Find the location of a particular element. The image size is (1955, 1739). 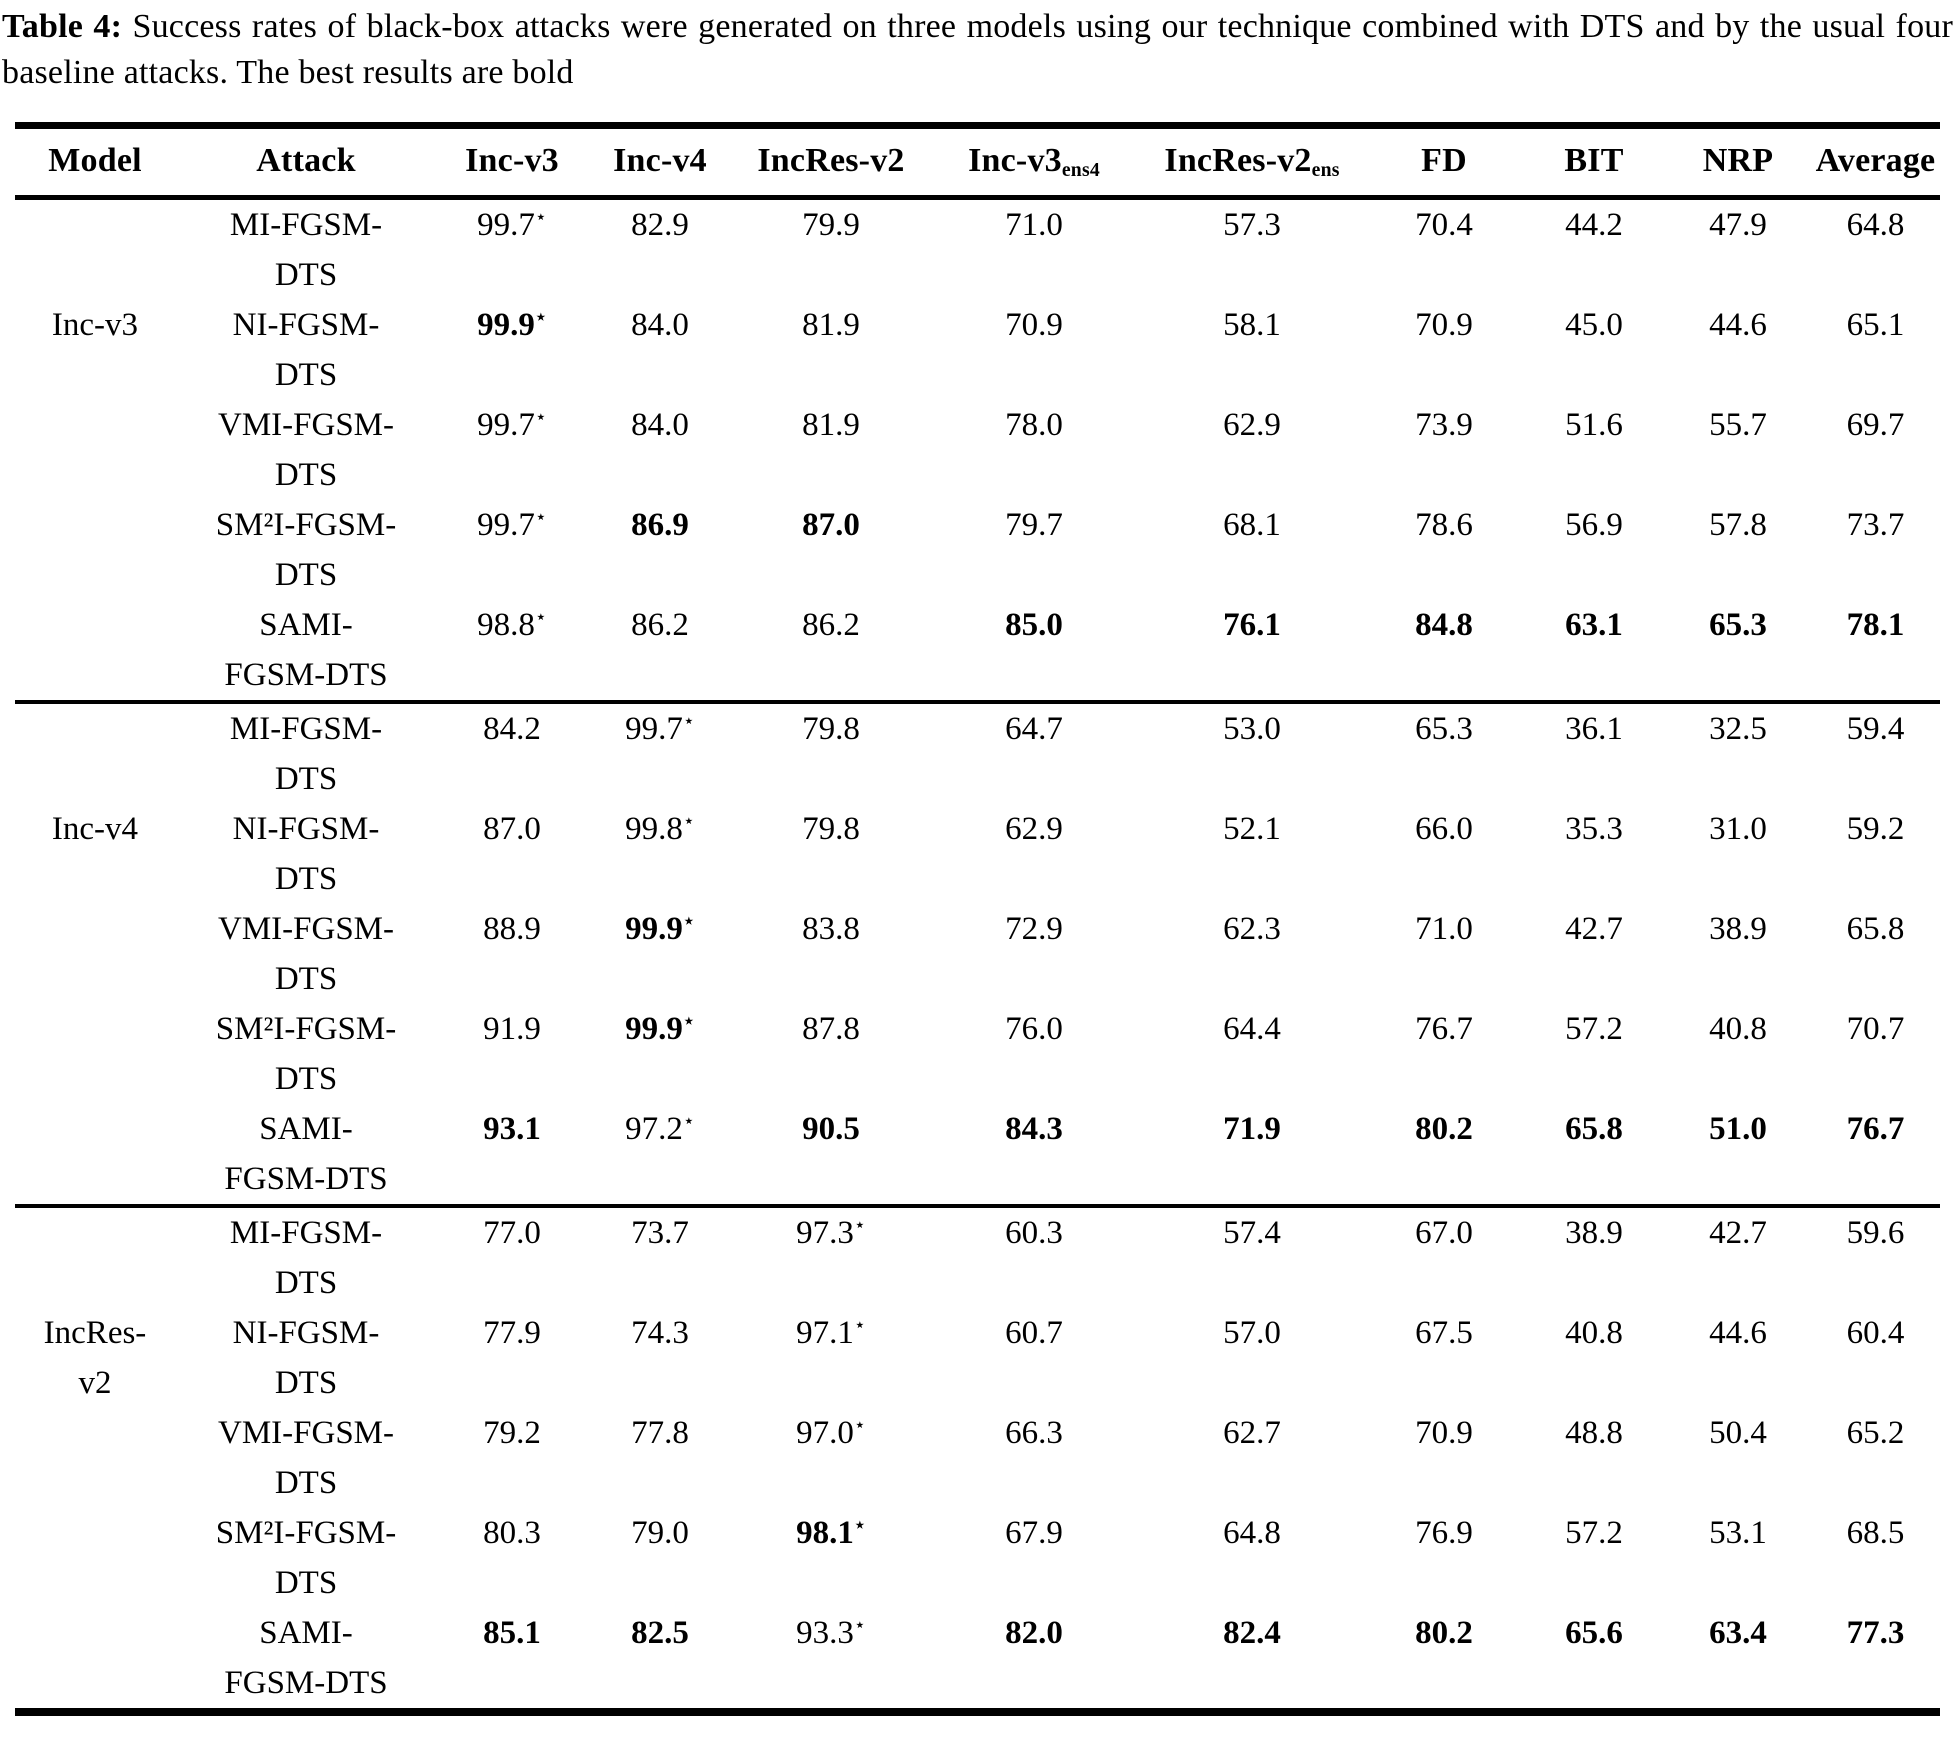

value-cell-inc-v4-ni-fgsm-dts-inc-v3ens4: 62.9 is located at coordinates (1034, 829).